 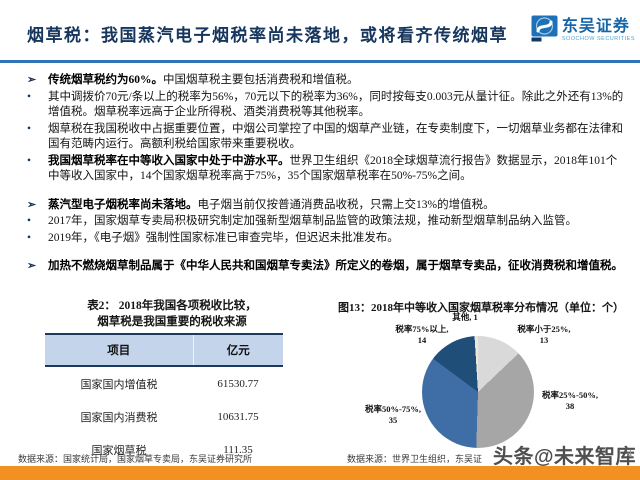 What do you see at coordinates (478, 392) in the screenshot?
I see `tax-rate-pie` at bounding box center [478, 392].